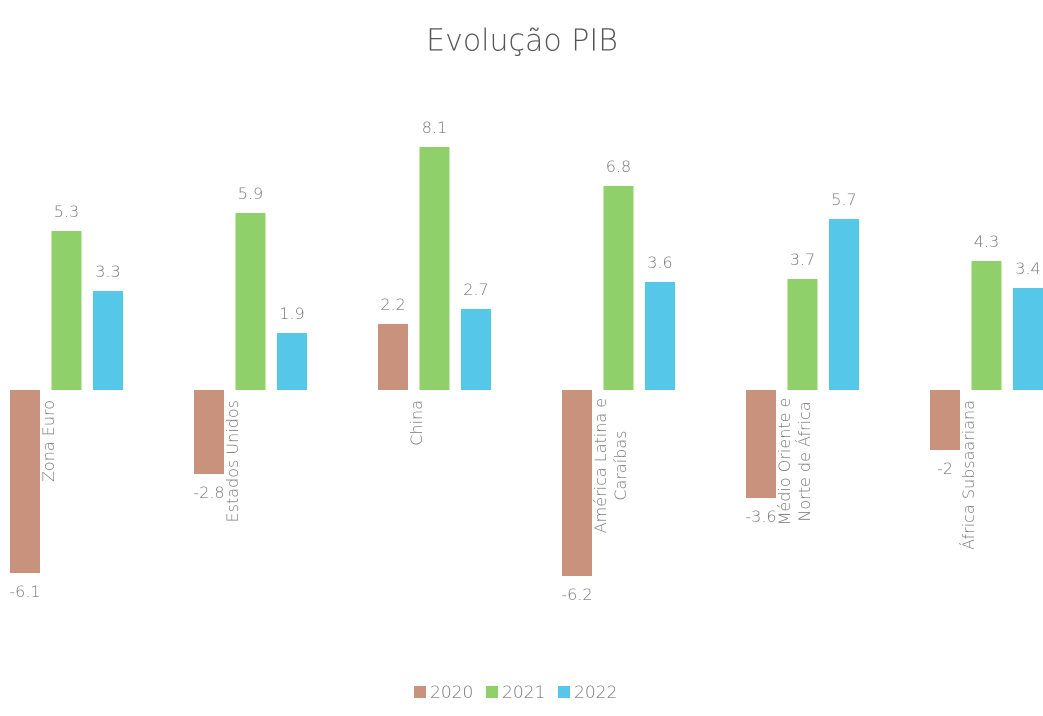  Describe the element at coordinates (66, 211) in the screenshot. I see `value-label: 5.3` at that location.